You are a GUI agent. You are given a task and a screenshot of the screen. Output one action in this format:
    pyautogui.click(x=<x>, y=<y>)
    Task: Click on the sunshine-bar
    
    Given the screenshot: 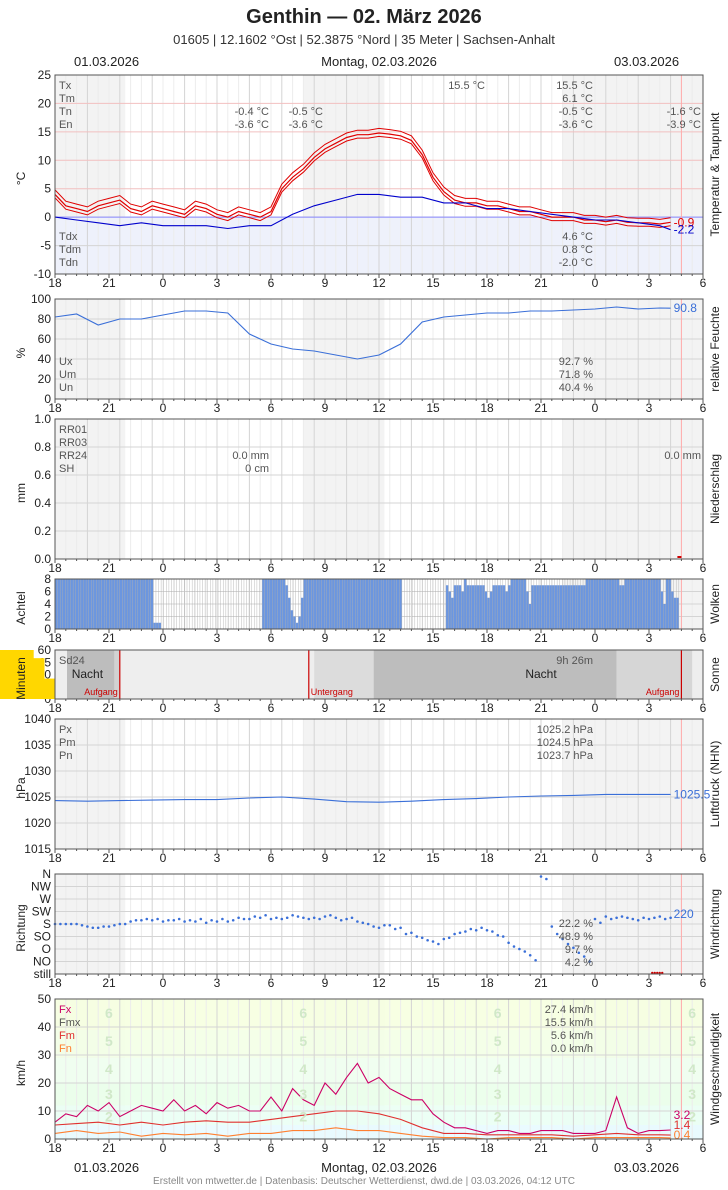 What is the action you would take?
    pyautogui.click(x=17, y=674)
    